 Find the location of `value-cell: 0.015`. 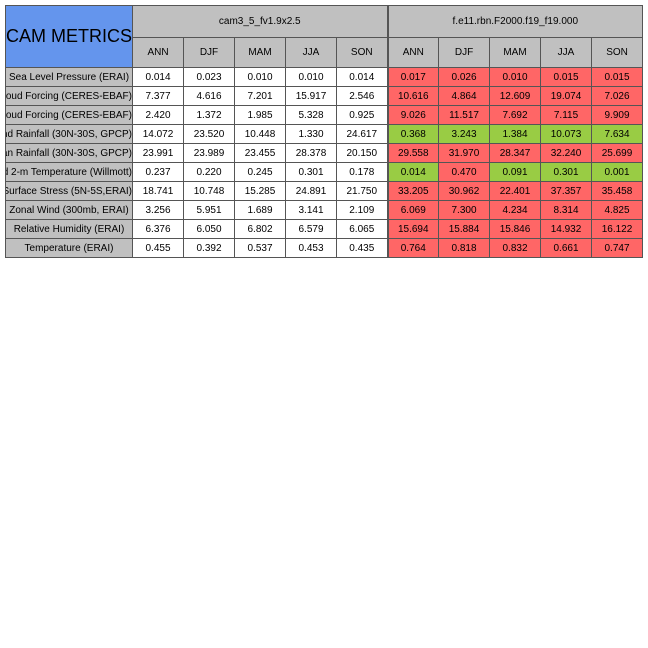

value-cell: 0.015 is located at coordinates (617, 77).